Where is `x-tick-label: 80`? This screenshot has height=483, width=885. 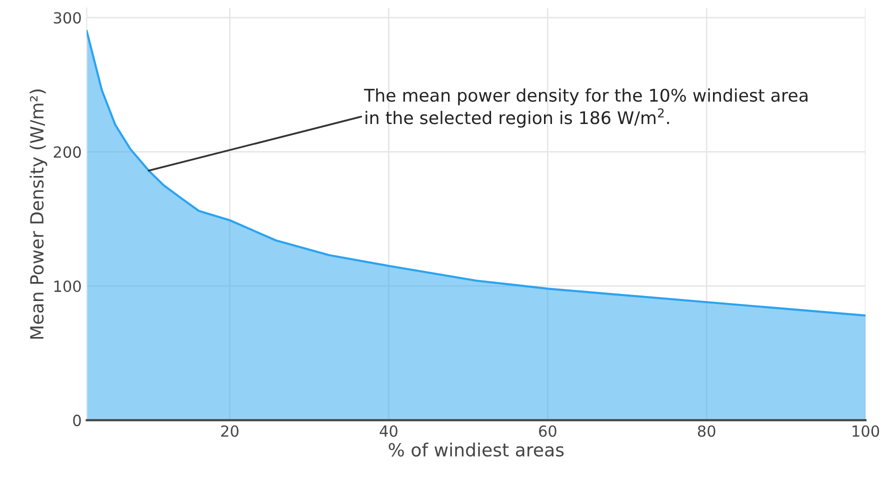 x-tick-label: 80 is located at coordinates (707, 431).